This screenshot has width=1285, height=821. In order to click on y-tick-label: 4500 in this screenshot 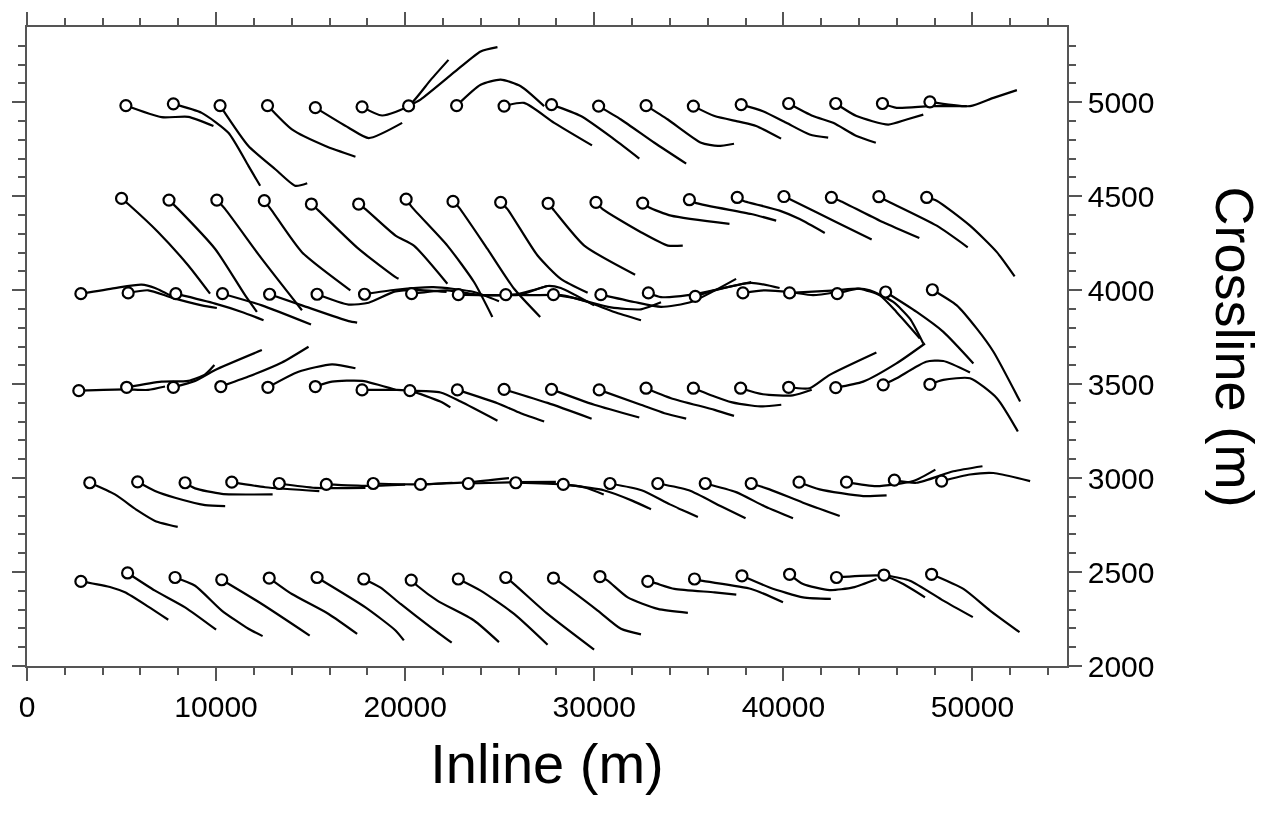, I will do `click(1121, 196)`.